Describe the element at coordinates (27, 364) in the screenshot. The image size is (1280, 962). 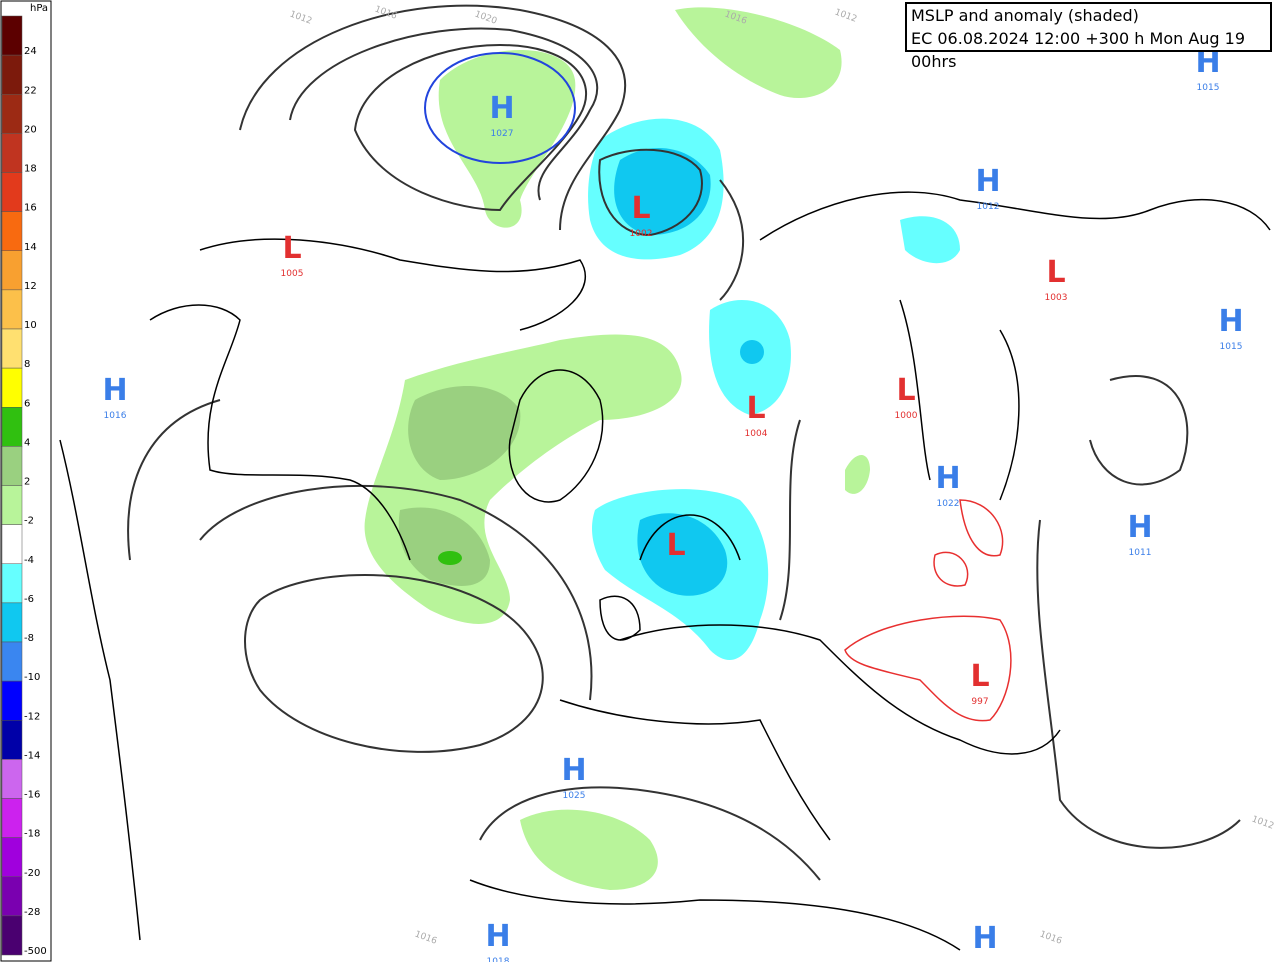
I see `legend-label: 8` at that location.